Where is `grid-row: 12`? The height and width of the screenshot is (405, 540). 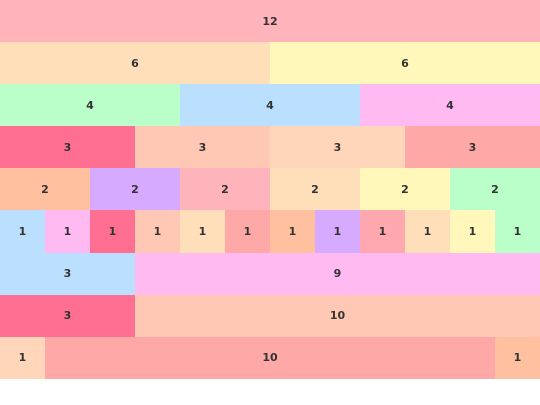
grid-row: 12 is located at coordinates (270, 21).